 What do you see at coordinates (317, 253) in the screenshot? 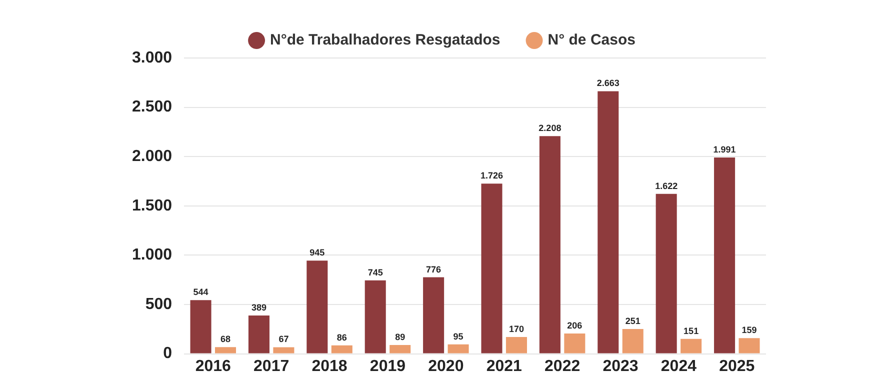
I see `data-label: 945` at bounding box center [317, 253].